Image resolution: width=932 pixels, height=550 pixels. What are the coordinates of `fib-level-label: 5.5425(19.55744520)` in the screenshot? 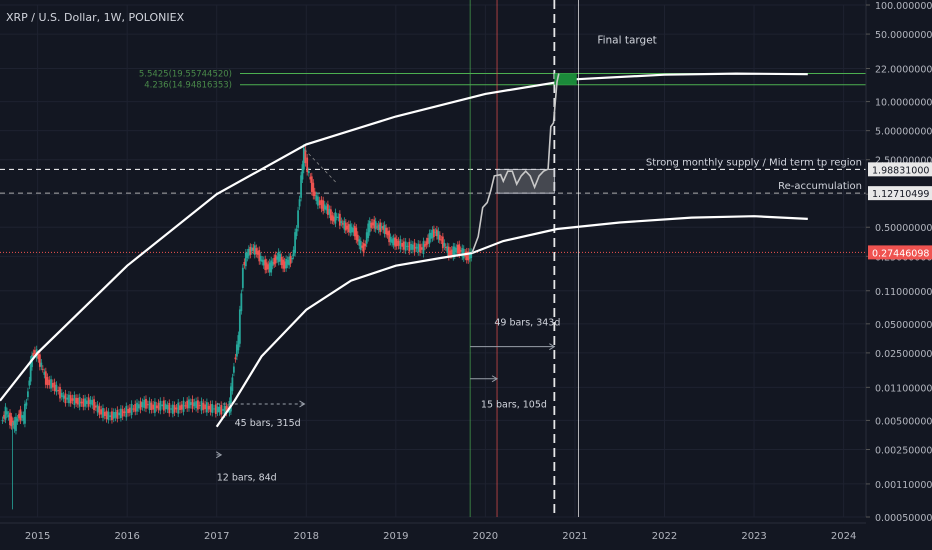 It's located at (185, 74).